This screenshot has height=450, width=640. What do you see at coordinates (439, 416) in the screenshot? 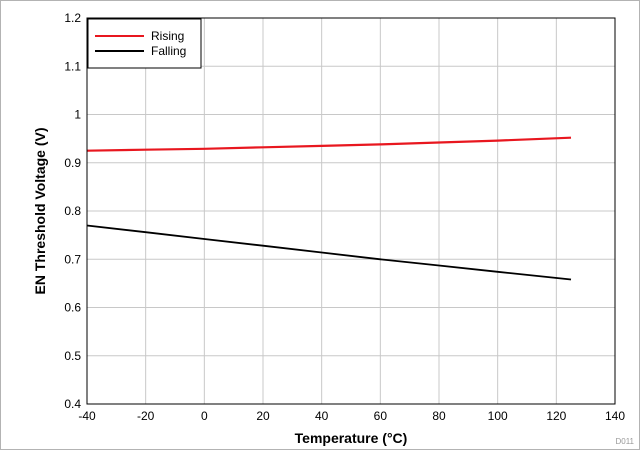
I see `x-tick-label: 80` at bounding box center [439, 416].